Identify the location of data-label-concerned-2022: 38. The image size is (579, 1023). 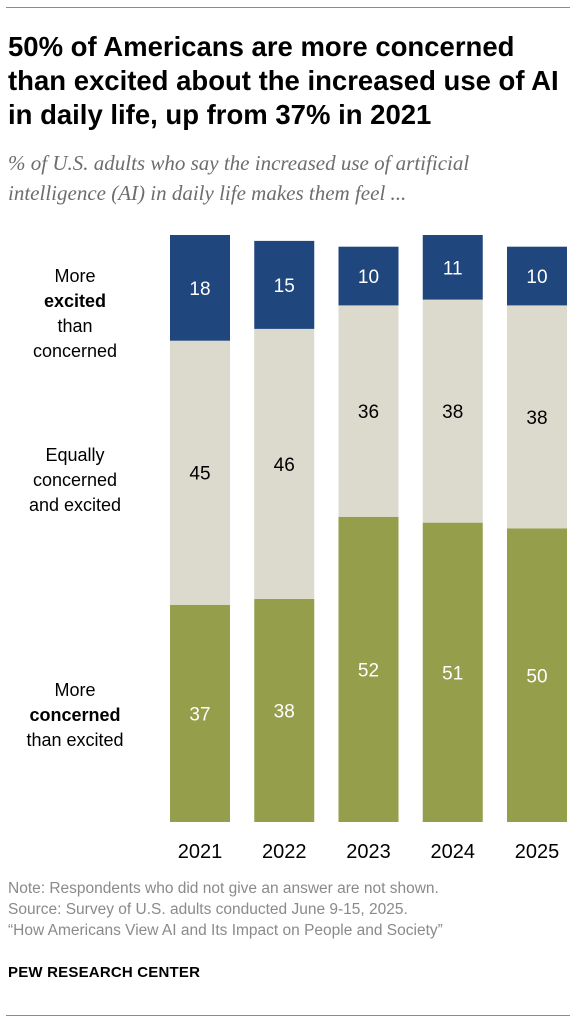
(284, 712).